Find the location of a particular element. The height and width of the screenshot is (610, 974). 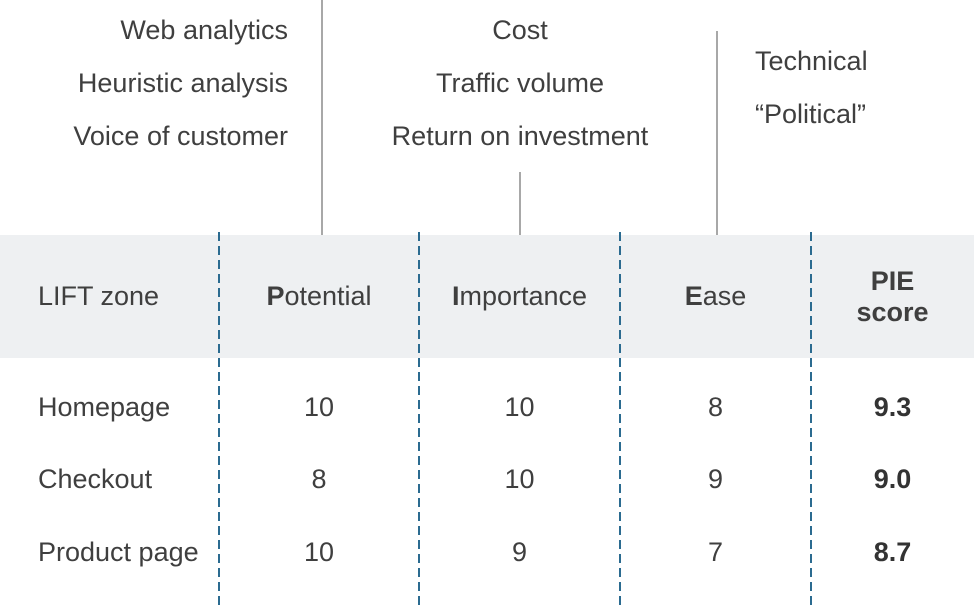

table-row-homepage: Homepage 10 10 8 9.3 is located at coordinates (487, 407).